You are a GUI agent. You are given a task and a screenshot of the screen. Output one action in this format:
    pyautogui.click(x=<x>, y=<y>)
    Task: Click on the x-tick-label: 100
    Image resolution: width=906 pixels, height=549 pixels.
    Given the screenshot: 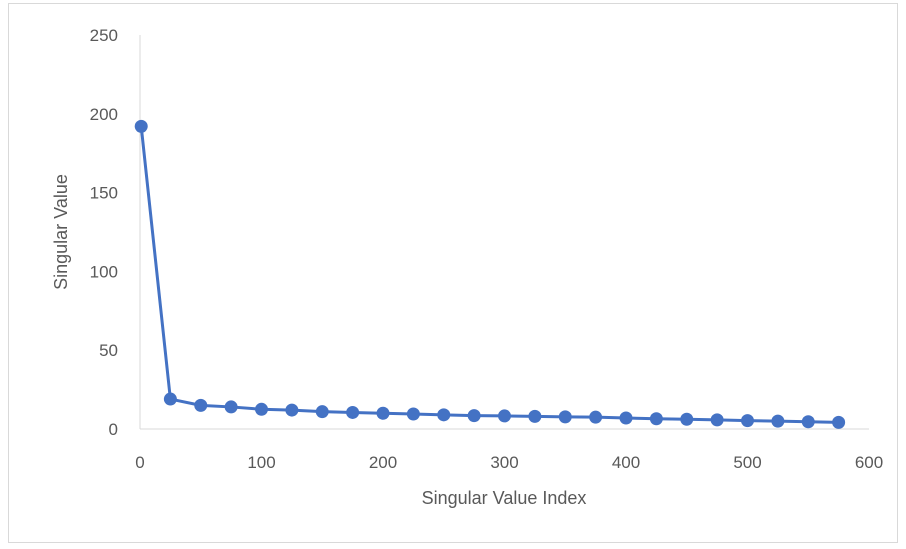 What is the action you would take?
    pyautogui.click(x=261, y=462)
    